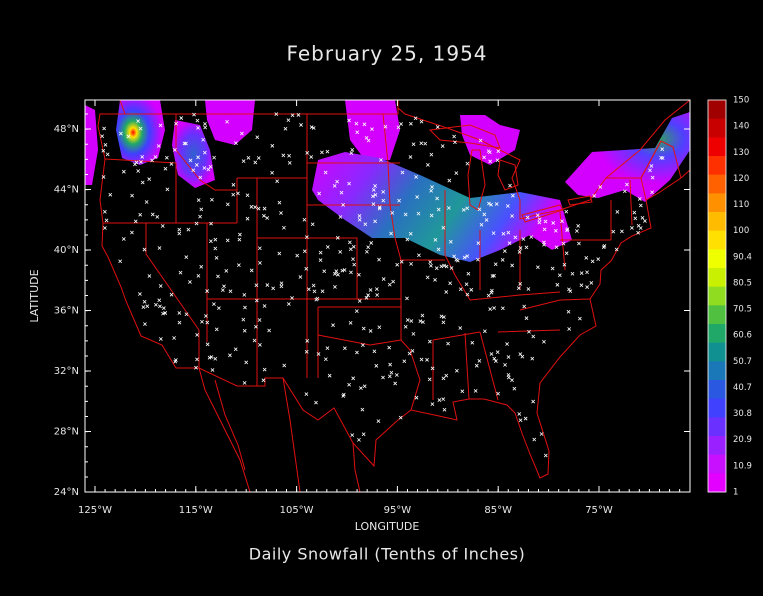  I want to click on x-tick-label: 125°W, so click(95, 510).